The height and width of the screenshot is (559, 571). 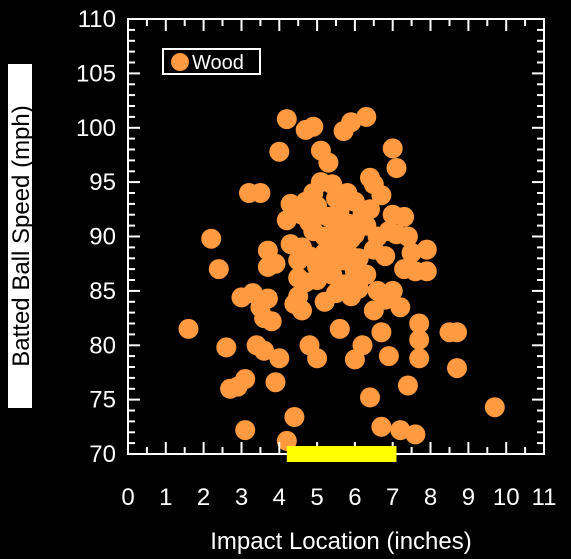 What do you see at coordinates (241, 497) in the screenshot?
I see `x-tick-label: 3` at bounding box center [241, 497].